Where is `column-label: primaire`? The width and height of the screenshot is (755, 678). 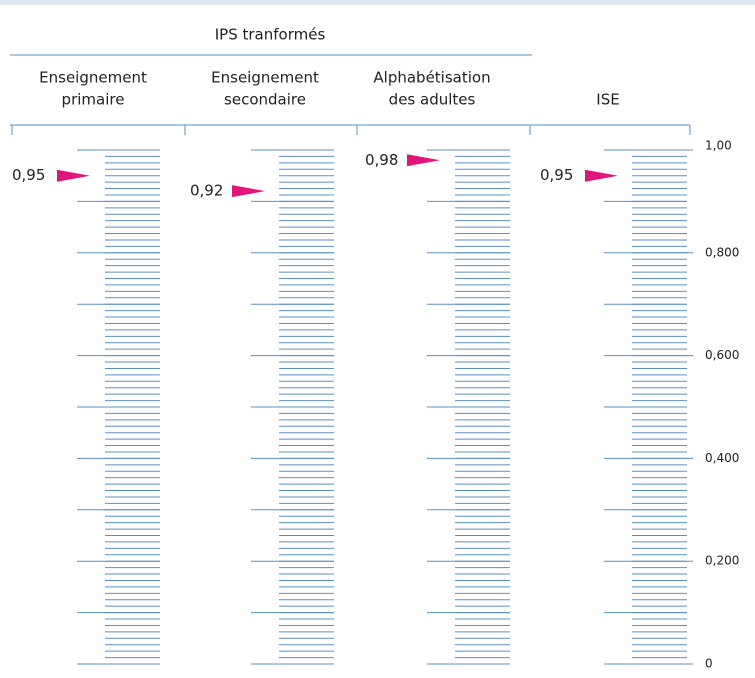
column-label: primaire is located at coordinates (93, 100).